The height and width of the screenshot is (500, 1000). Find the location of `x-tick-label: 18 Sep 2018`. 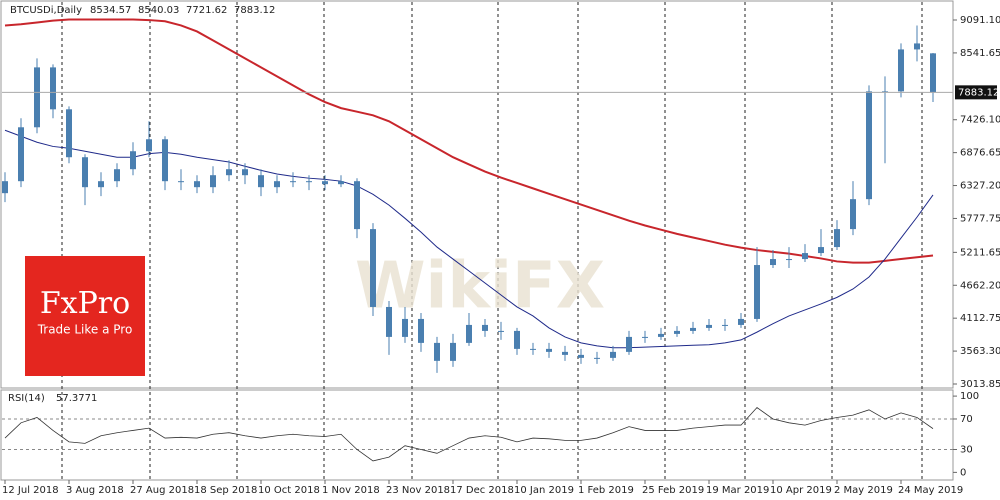

x-tick-label: 18 Sep 2018 is located at coordinates (225, 490).